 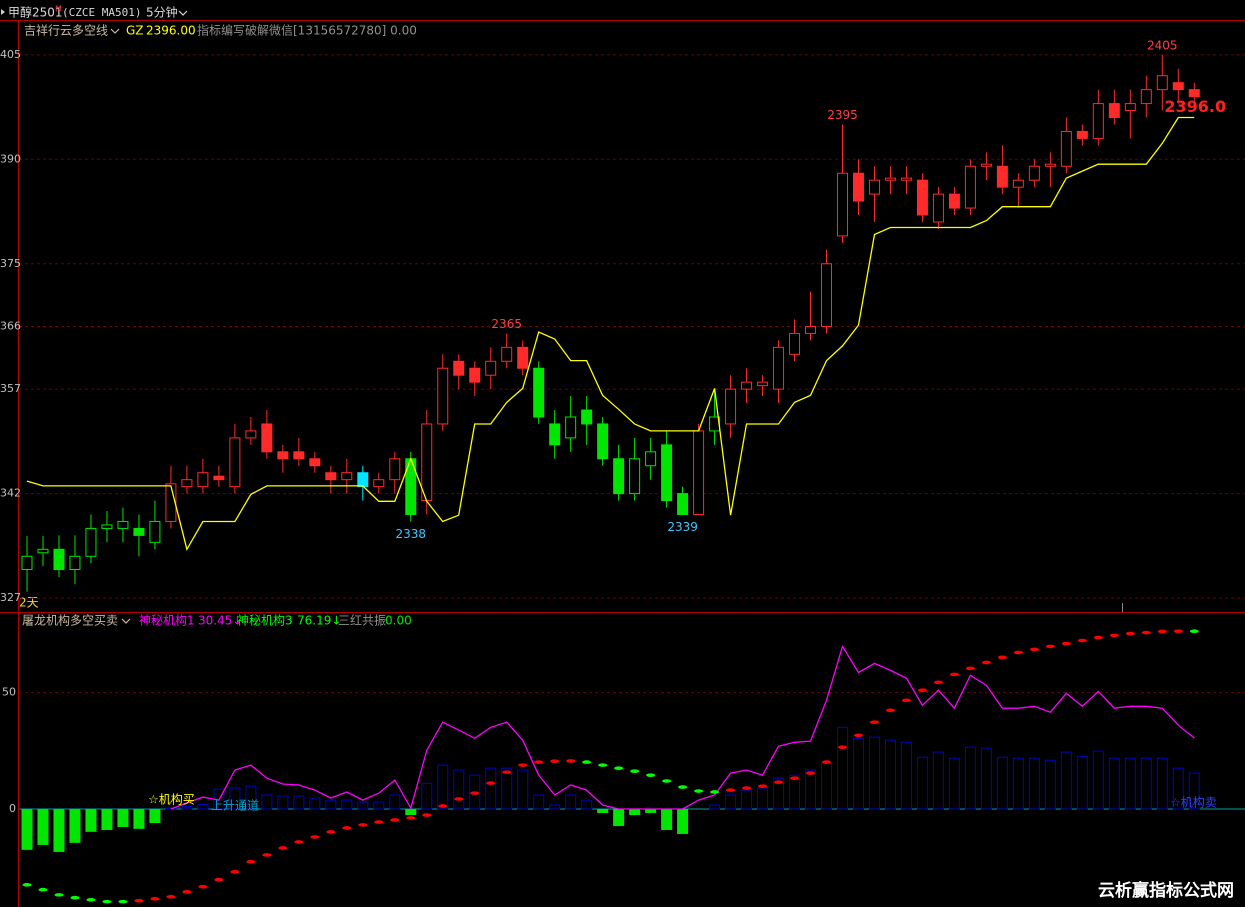 I want to click on indicator-note: 指标编写破解微信[13156572780] 0.00, so click(x=307, y=30).